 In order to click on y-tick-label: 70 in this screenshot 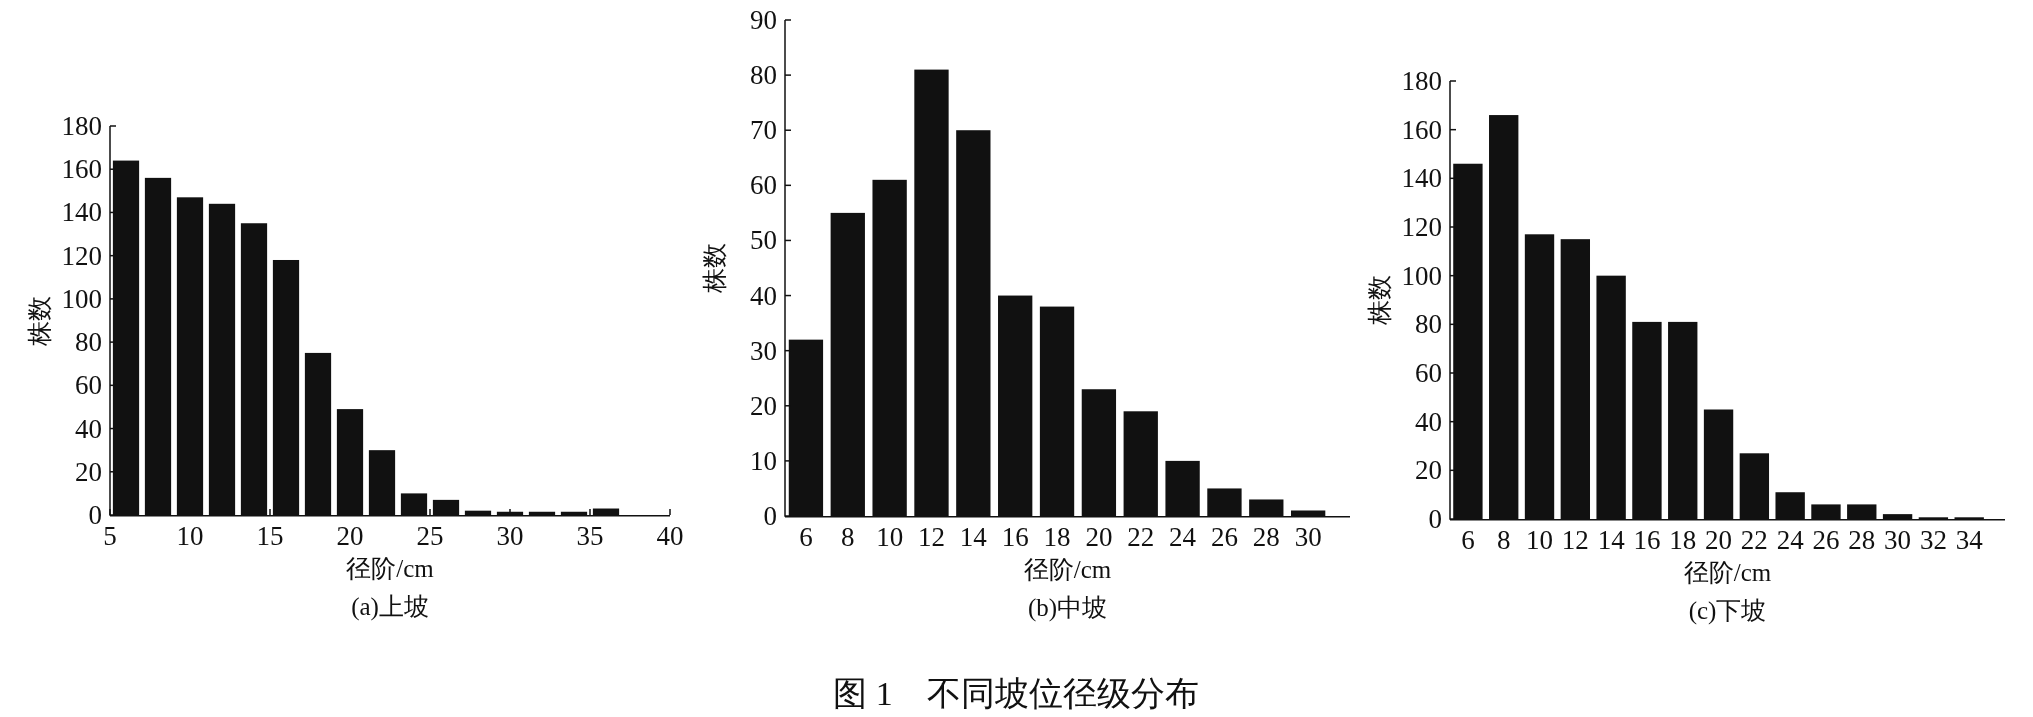, I will do `click(763, 130)`.